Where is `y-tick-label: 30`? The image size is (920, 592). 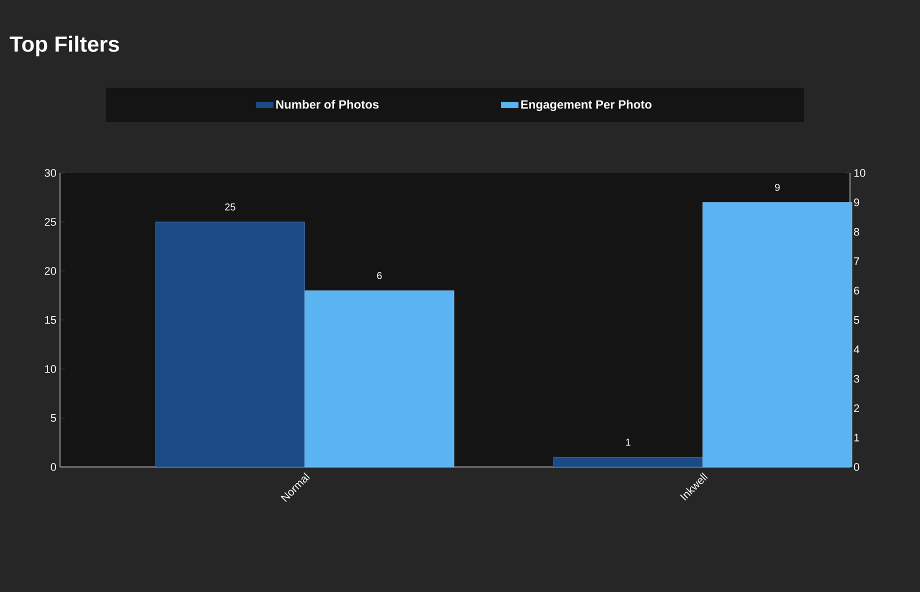 y-tick-label: 30 is located at coordinates (50, 173).